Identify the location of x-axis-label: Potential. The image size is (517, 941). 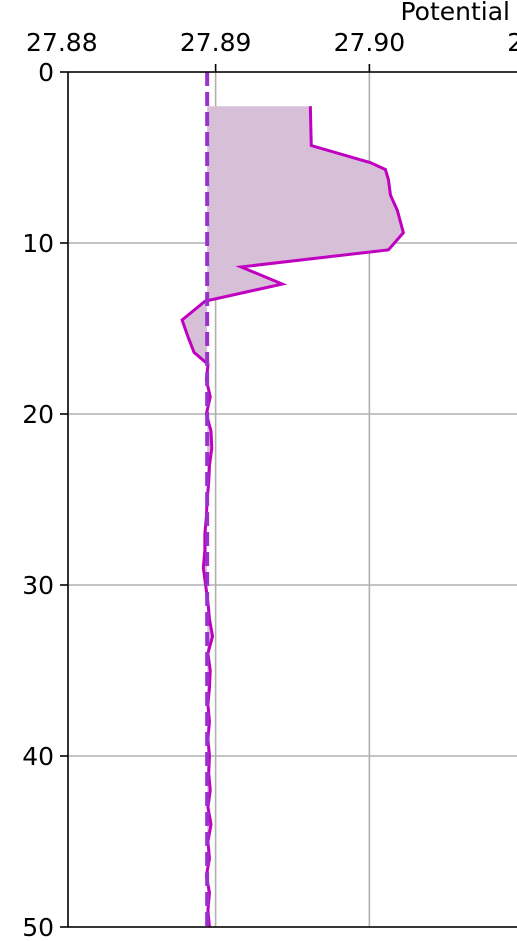
(455, 13).